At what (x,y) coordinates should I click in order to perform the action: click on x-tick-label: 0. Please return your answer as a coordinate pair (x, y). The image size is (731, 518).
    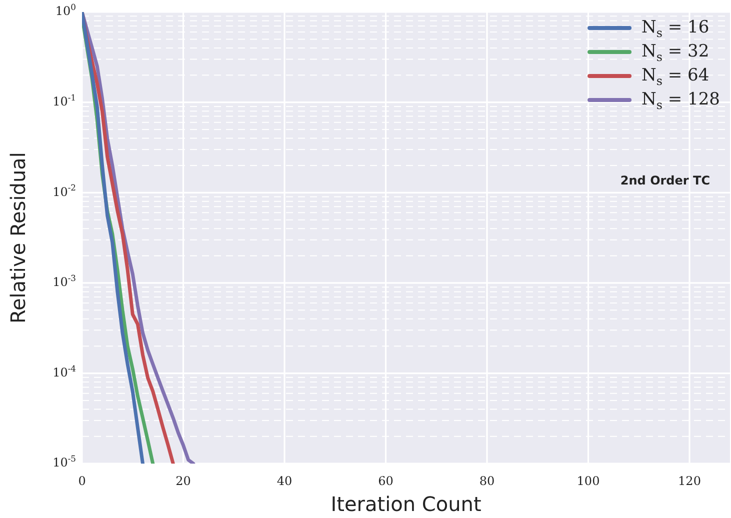
    Looking at the image, I should click on (82, 481).